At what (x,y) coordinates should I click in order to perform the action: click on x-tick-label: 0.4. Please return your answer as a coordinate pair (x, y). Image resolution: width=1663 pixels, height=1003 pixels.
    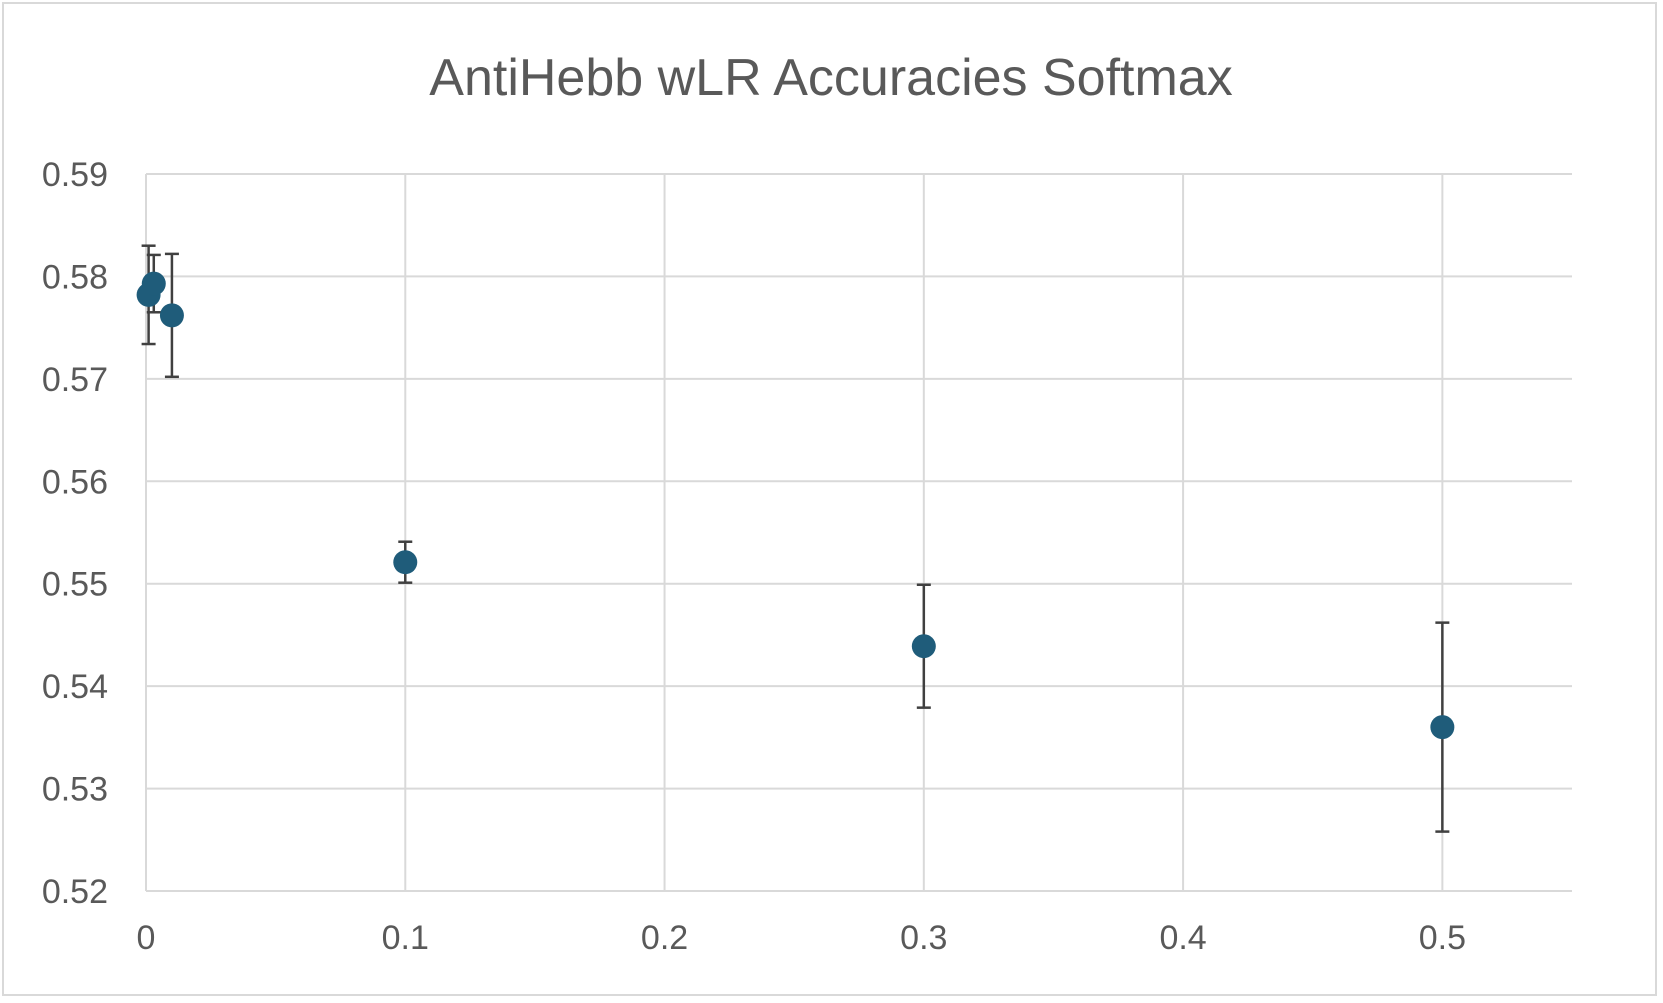
    Looking at the image, I should click on (1182, 938).